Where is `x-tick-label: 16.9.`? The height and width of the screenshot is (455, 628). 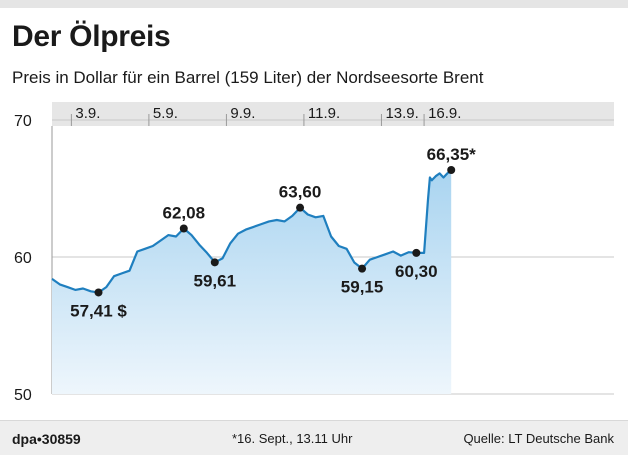
x-tick-label: 16.9. is located at coordinates (444, 113).